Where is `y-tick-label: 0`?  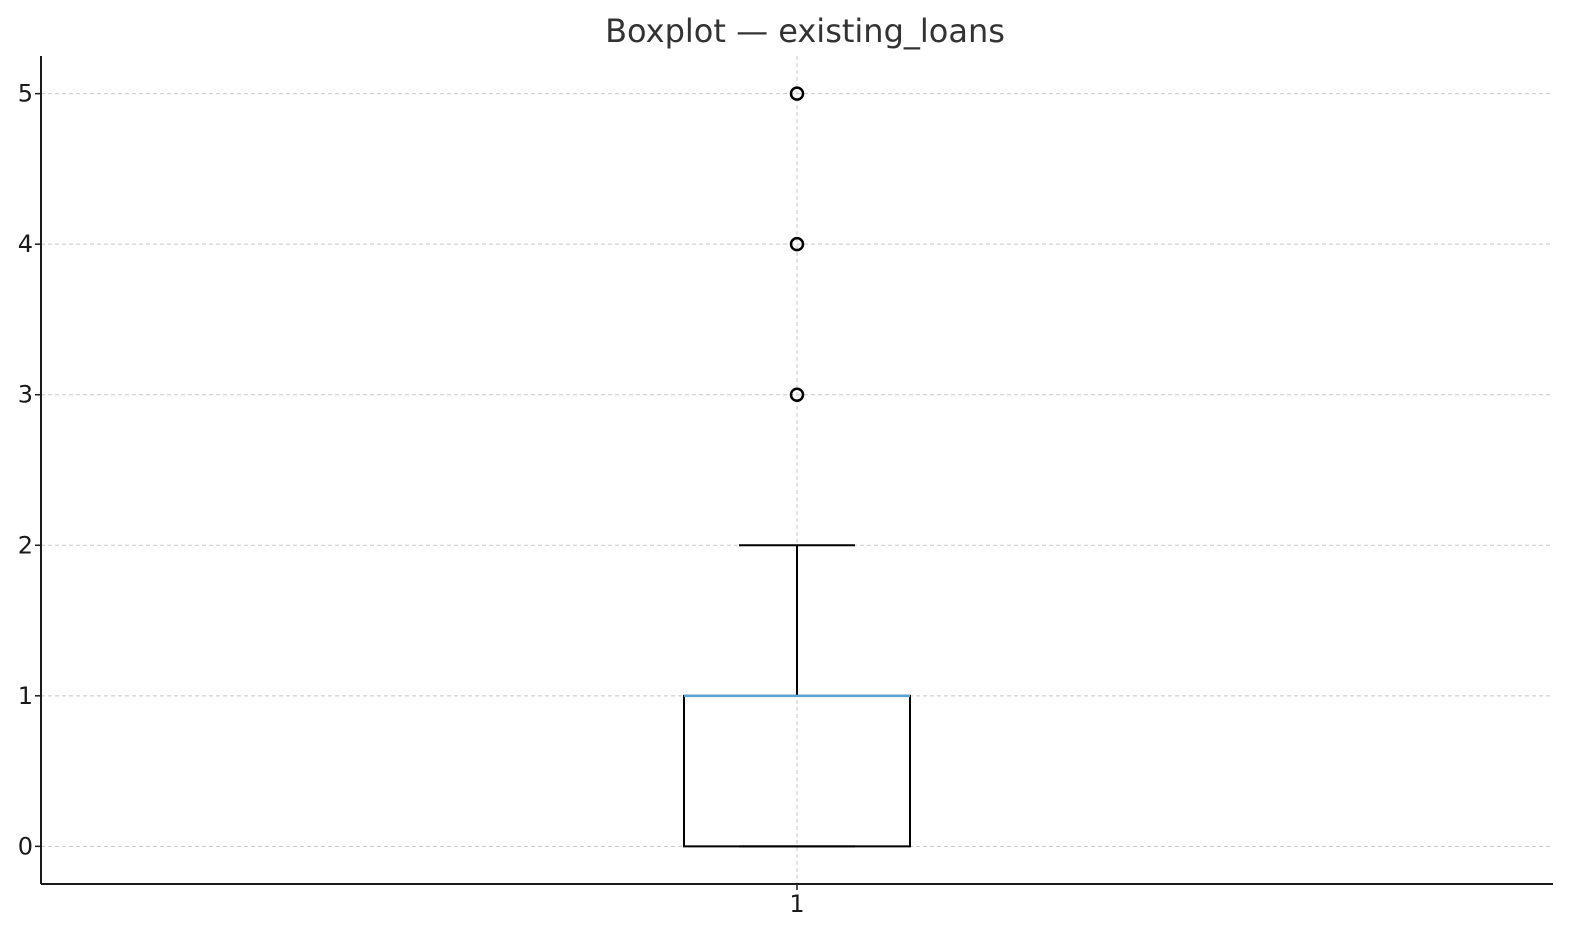 y-tick-label: 0 is located at coordinates (25, 846).